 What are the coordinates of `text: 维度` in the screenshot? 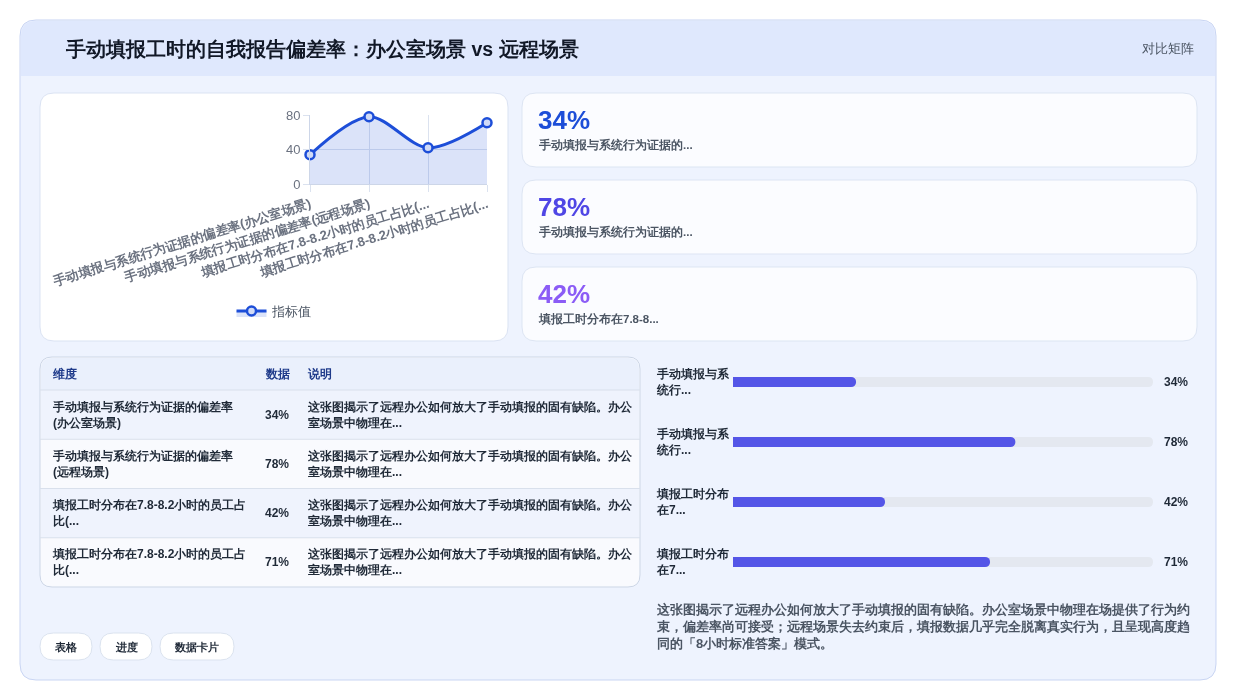 It's located at (64, 374).